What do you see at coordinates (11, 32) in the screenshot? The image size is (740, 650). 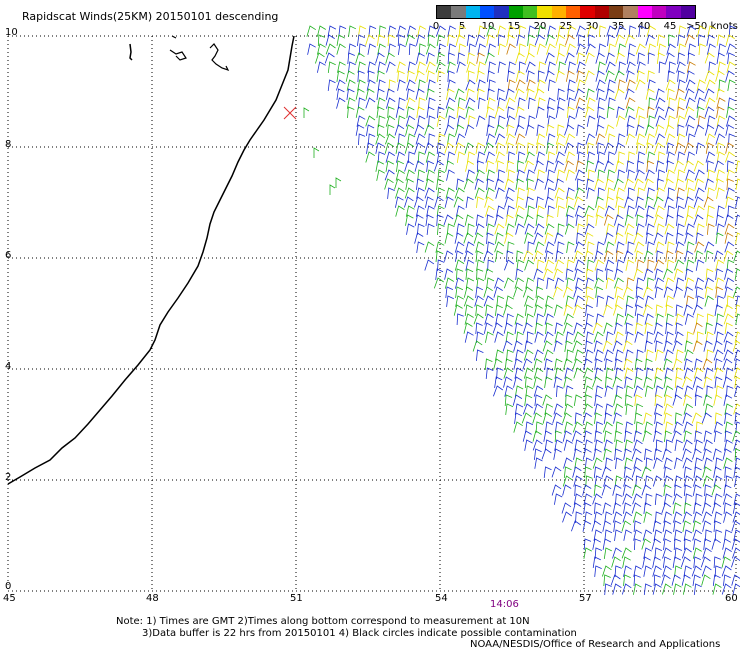 I see `y-tick-10: 10` at bounding box center [11, 32].